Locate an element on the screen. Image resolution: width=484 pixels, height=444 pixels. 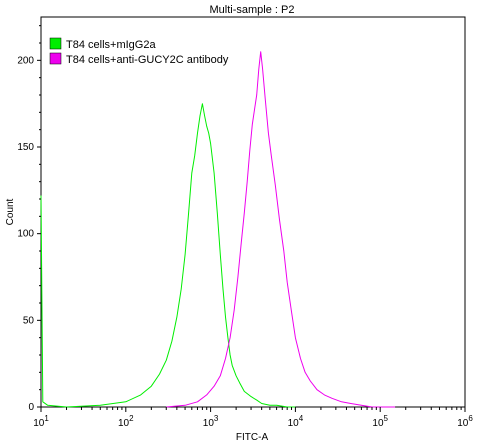
y-axis-label: Count is located at coordinates (10, 211).